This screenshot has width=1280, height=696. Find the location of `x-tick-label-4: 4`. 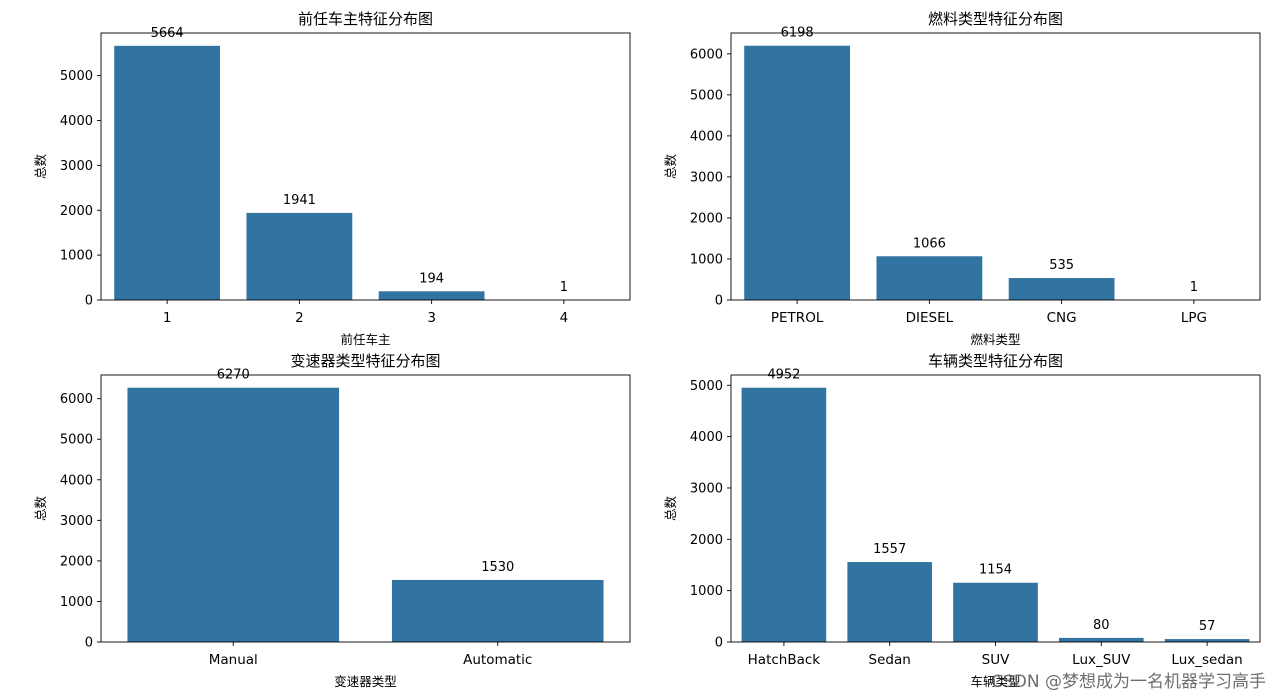

x-tick-label-4: 4 is located at coordinates (564, 318).